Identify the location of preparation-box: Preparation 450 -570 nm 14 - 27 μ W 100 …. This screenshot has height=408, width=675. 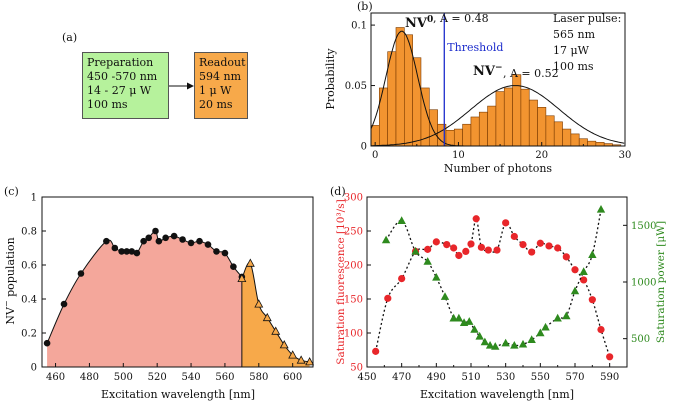
(125, 85).